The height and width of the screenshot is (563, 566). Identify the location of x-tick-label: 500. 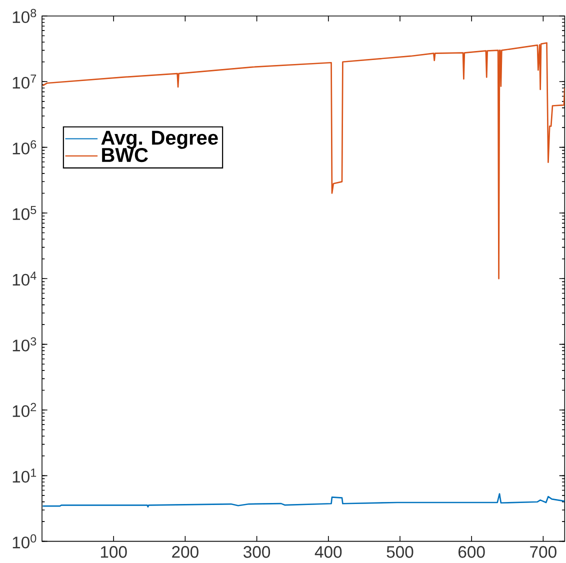
(400, 552).